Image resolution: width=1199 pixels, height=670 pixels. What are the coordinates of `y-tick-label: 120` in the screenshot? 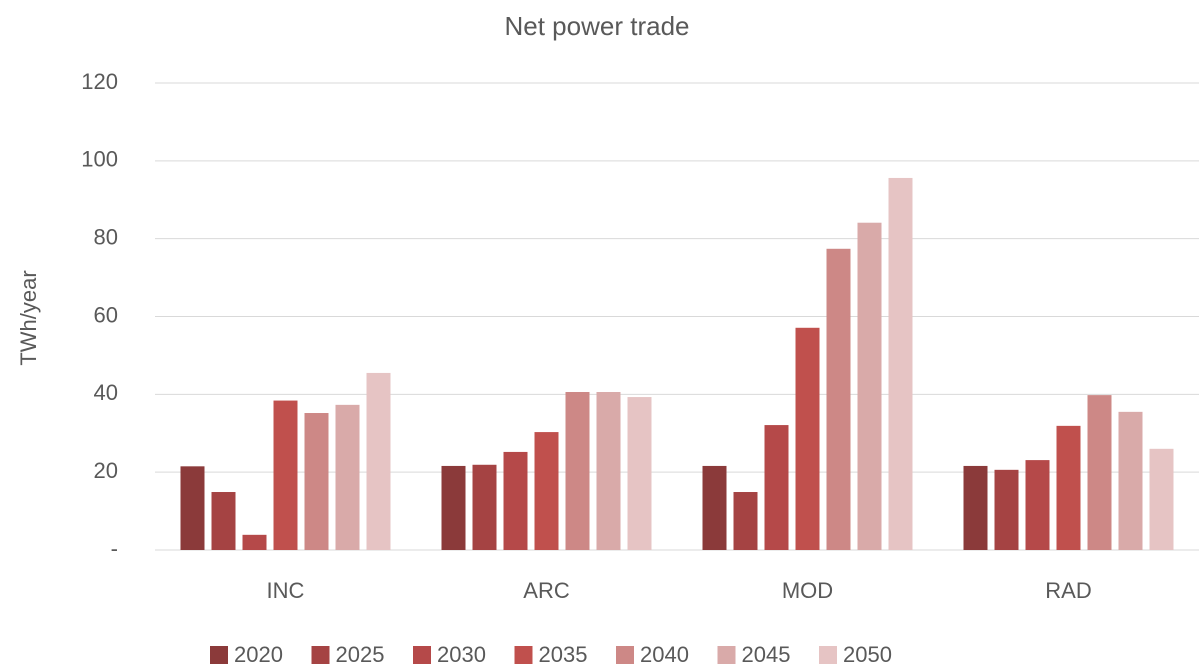 It's located at (99, 81).